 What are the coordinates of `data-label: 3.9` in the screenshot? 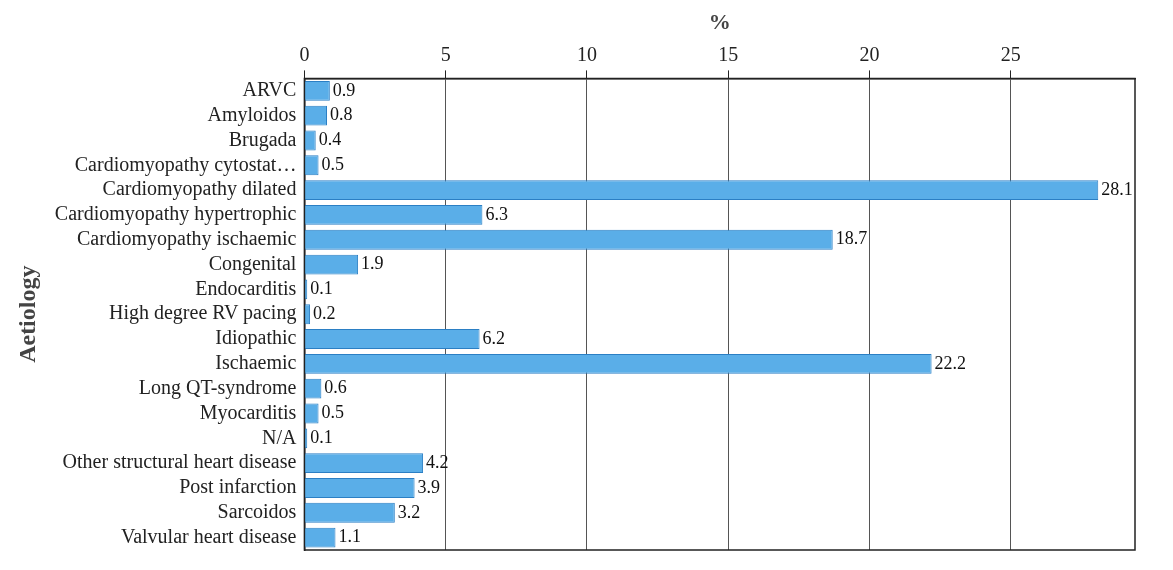 It's located at (429, 486).